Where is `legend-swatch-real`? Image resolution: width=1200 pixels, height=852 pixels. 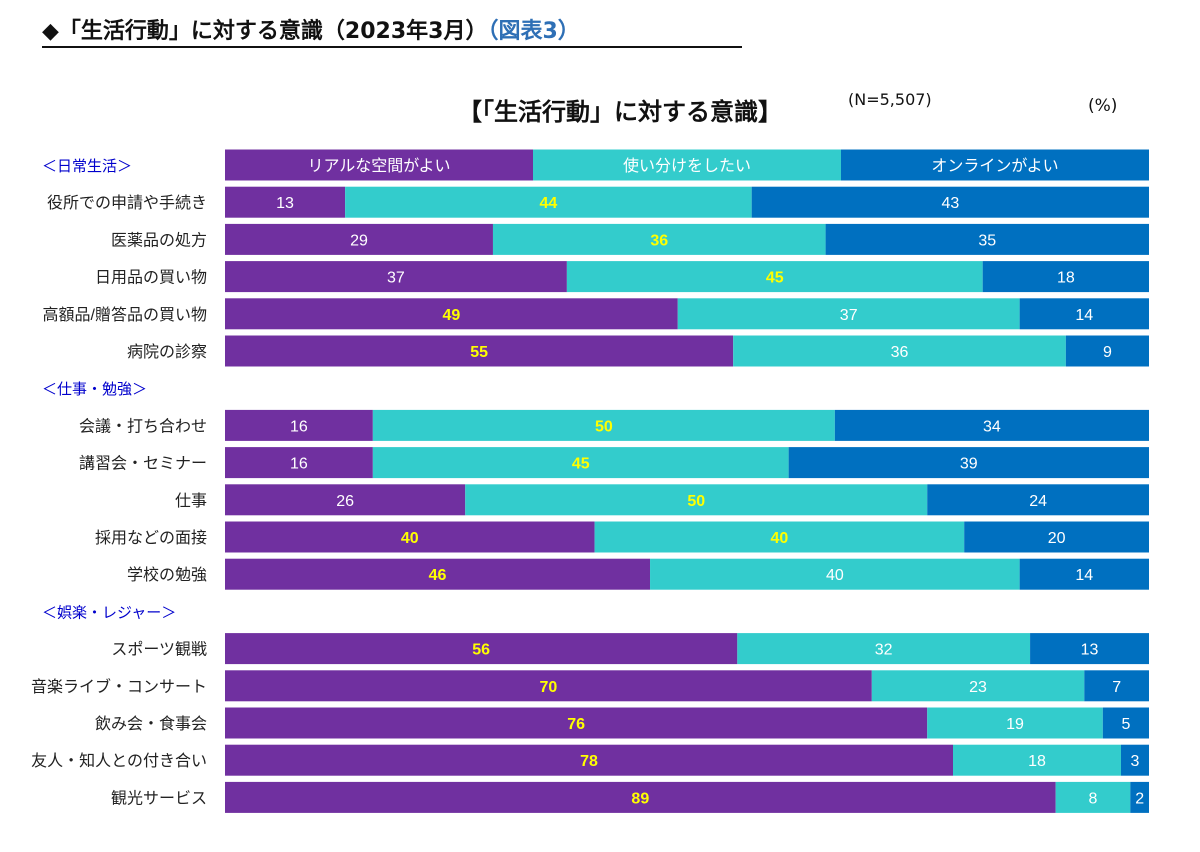 legend-swatch-real is located at coordinates (379, 165).